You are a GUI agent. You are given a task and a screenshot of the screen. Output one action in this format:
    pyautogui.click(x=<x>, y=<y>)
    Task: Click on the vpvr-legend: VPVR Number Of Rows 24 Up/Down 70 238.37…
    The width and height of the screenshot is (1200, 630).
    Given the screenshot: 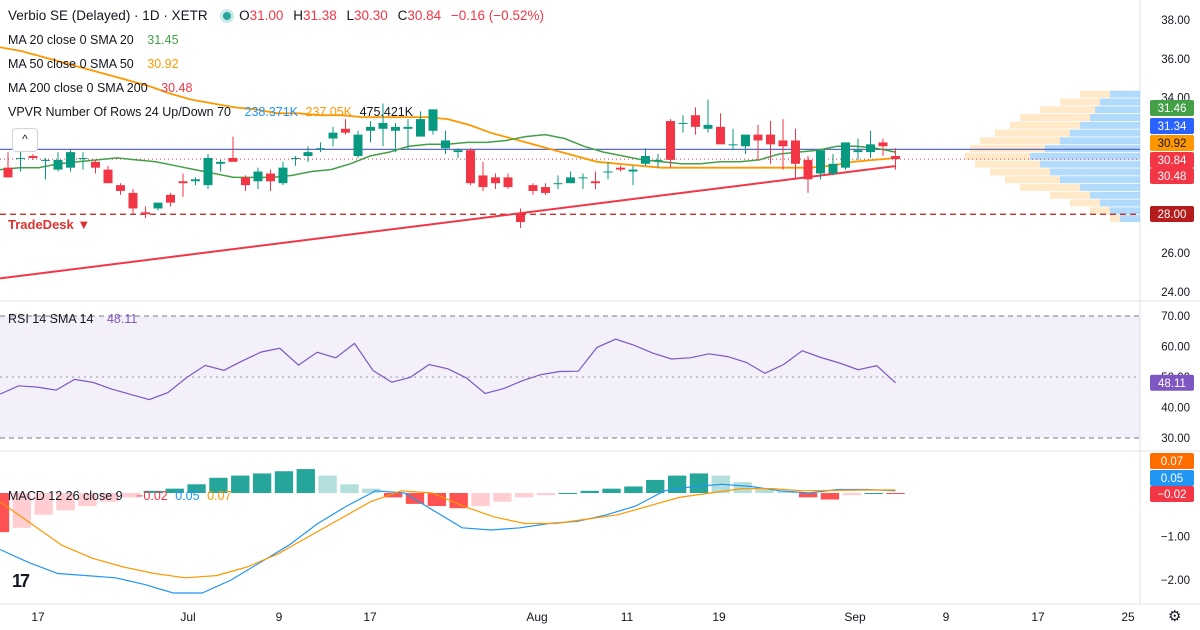 What is the action you would take?
    pyautogui.click(x=212, y=112)
    